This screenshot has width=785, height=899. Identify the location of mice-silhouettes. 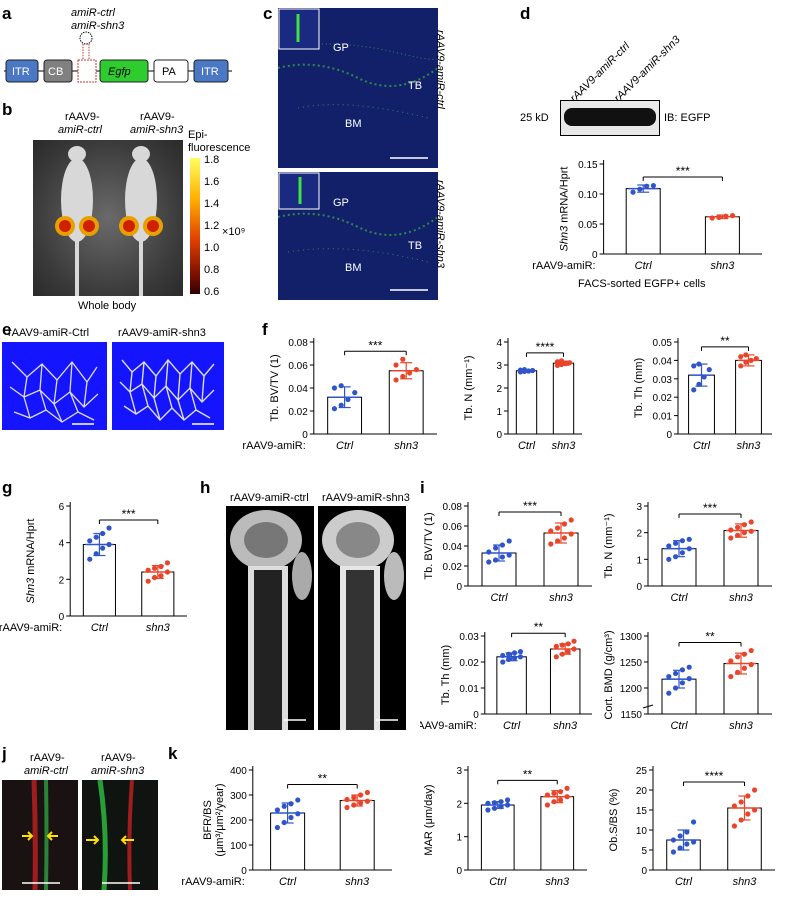
(109, 221).